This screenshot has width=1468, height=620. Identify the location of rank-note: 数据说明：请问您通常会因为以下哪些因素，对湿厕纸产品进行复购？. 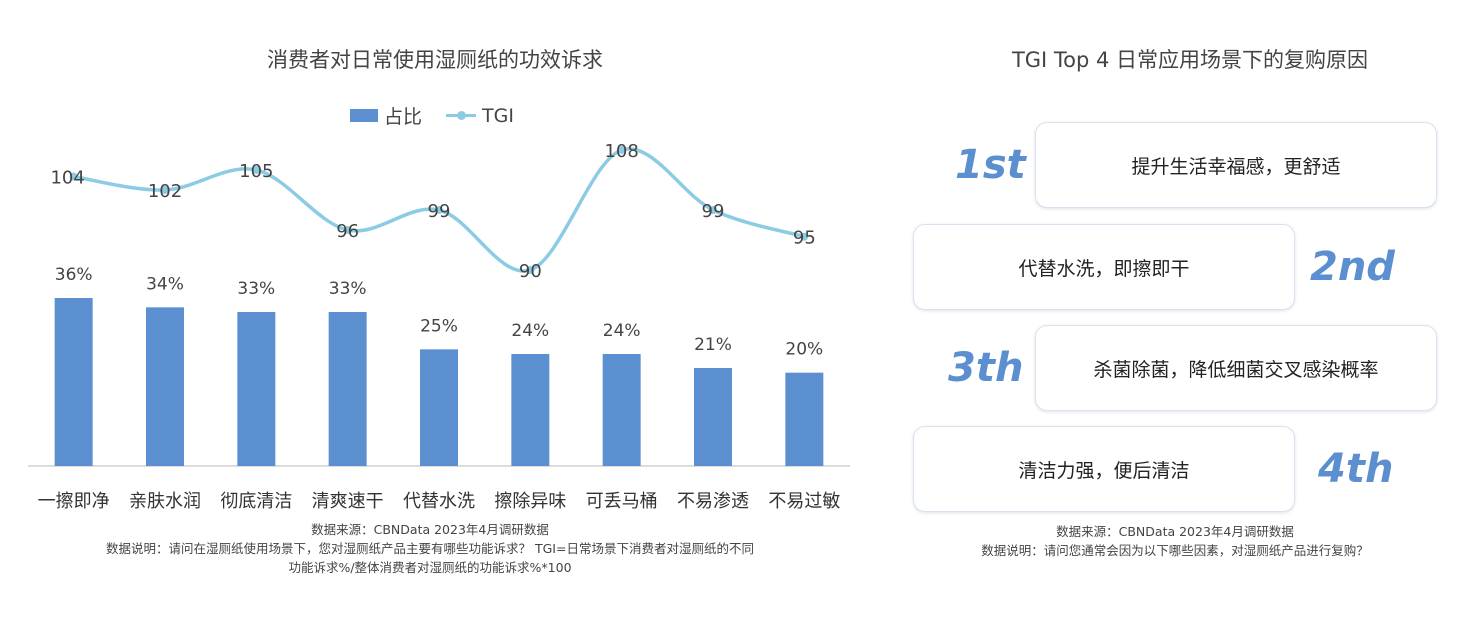
(1175, 550).